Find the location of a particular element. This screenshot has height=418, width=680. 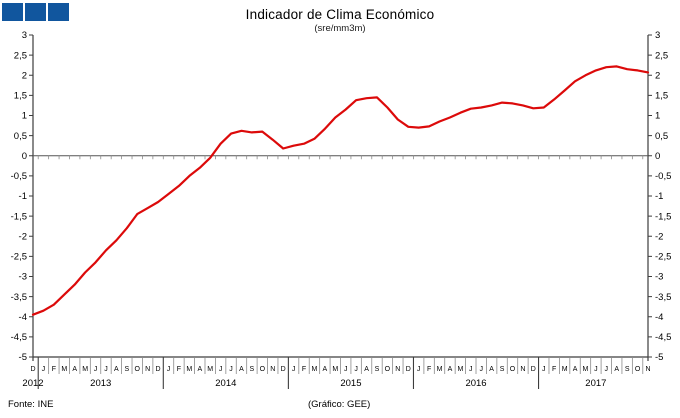

year-label: 2017 is located at coordinates (595, 383).